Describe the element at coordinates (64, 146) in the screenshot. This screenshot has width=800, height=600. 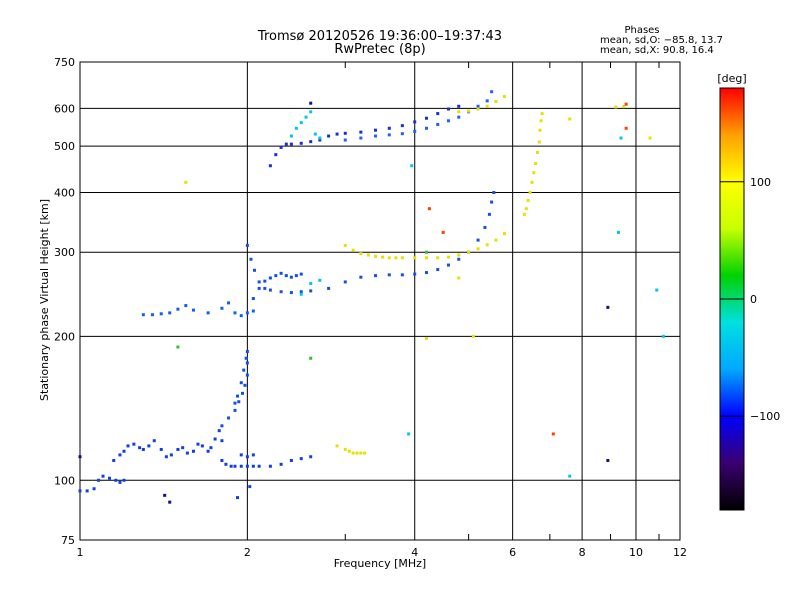
I see `y-tick-label: 500` at that location.